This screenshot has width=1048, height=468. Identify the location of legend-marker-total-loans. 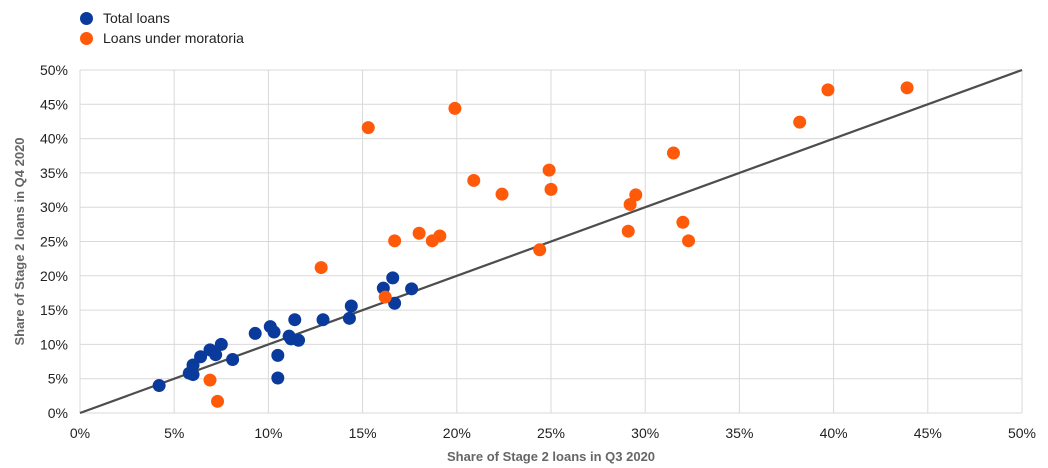
(86, 18).